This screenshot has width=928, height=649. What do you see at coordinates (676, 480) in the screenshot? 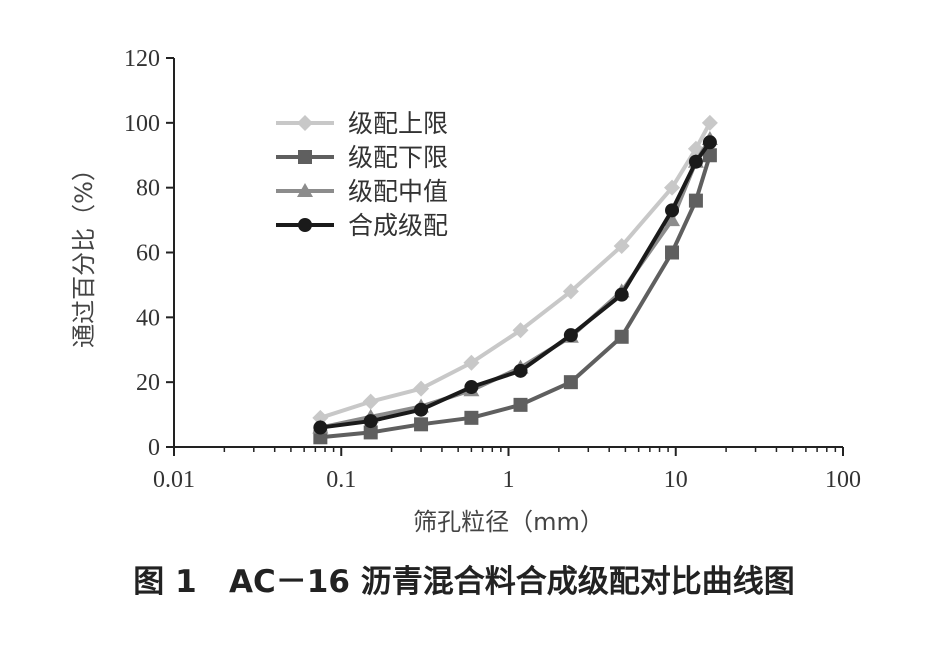
I see `x-tick-label: 10` at bounding box center [676, 480].